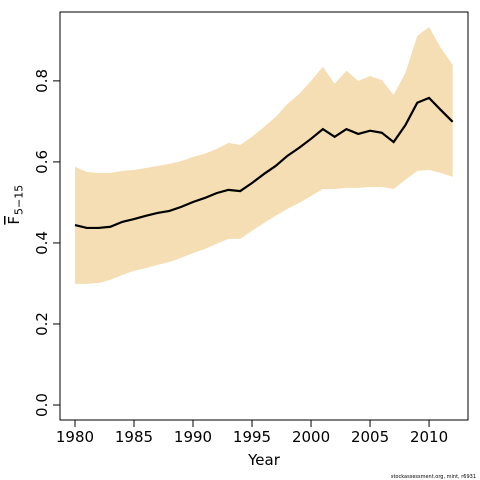 This screenshot has height=480, width=480. Describe the element at coordinates (42, 162) in the screenshot. I see `y-tick-label: 0.6` at that location.